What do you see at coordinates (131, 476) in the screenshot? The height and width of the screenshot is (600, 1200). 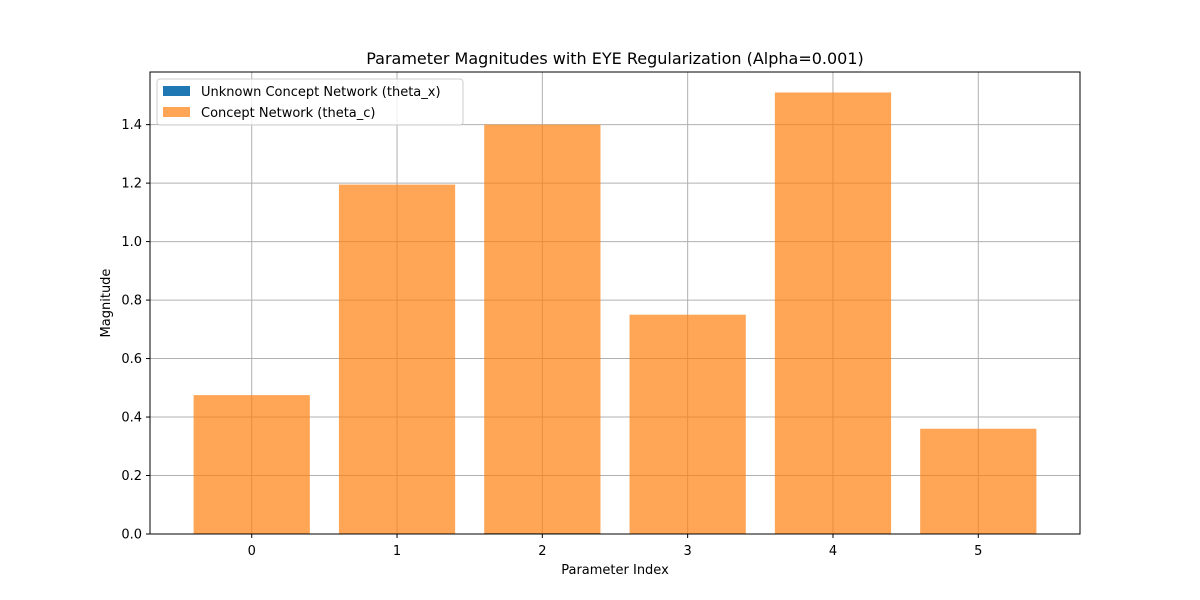 I see `y-tick-label: 0.2` at bounding box center [131, 476].